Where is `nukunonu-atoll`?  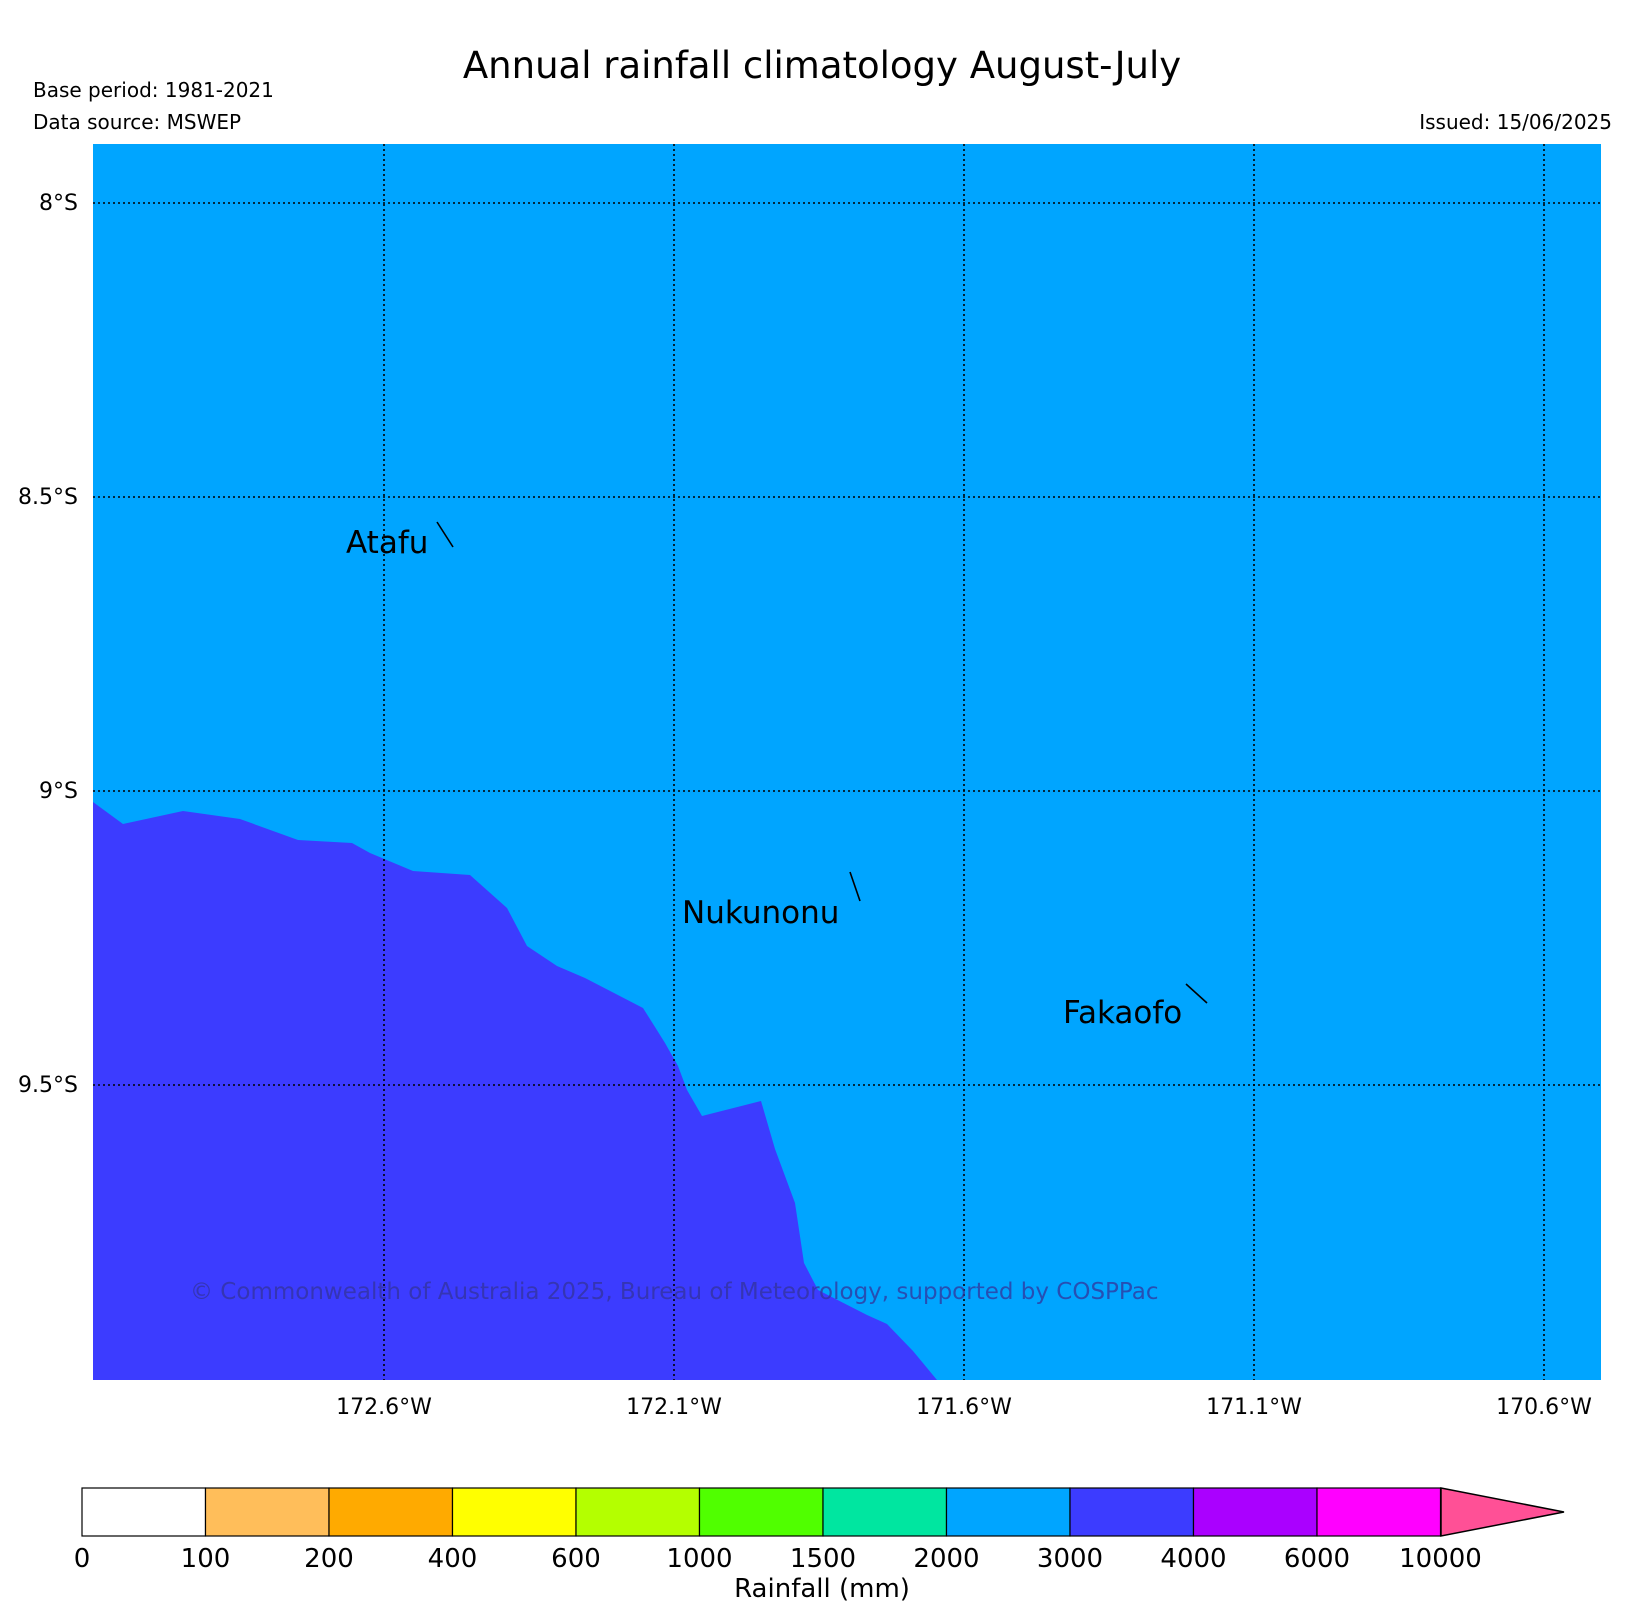
nukunonu-atoll is located at coordinates (855, 886).